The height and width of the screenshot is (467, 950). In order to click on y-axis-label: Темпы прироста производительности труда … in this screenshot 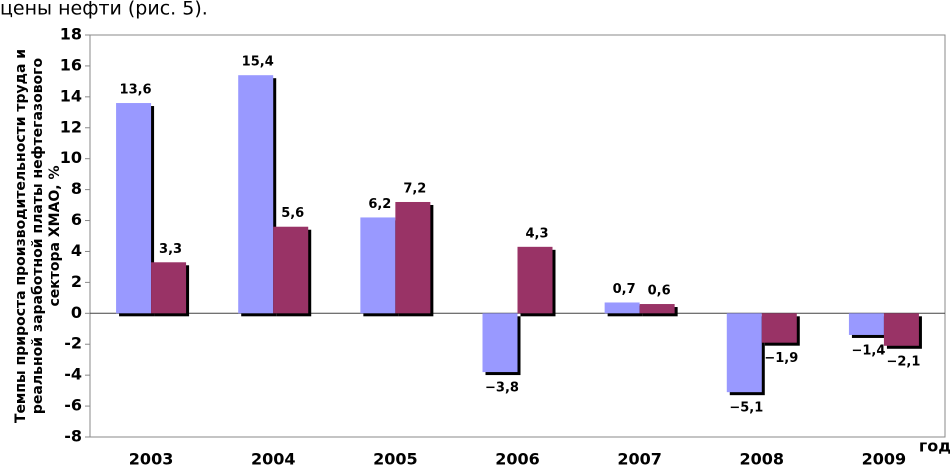, I will do `click(38, 236)`.